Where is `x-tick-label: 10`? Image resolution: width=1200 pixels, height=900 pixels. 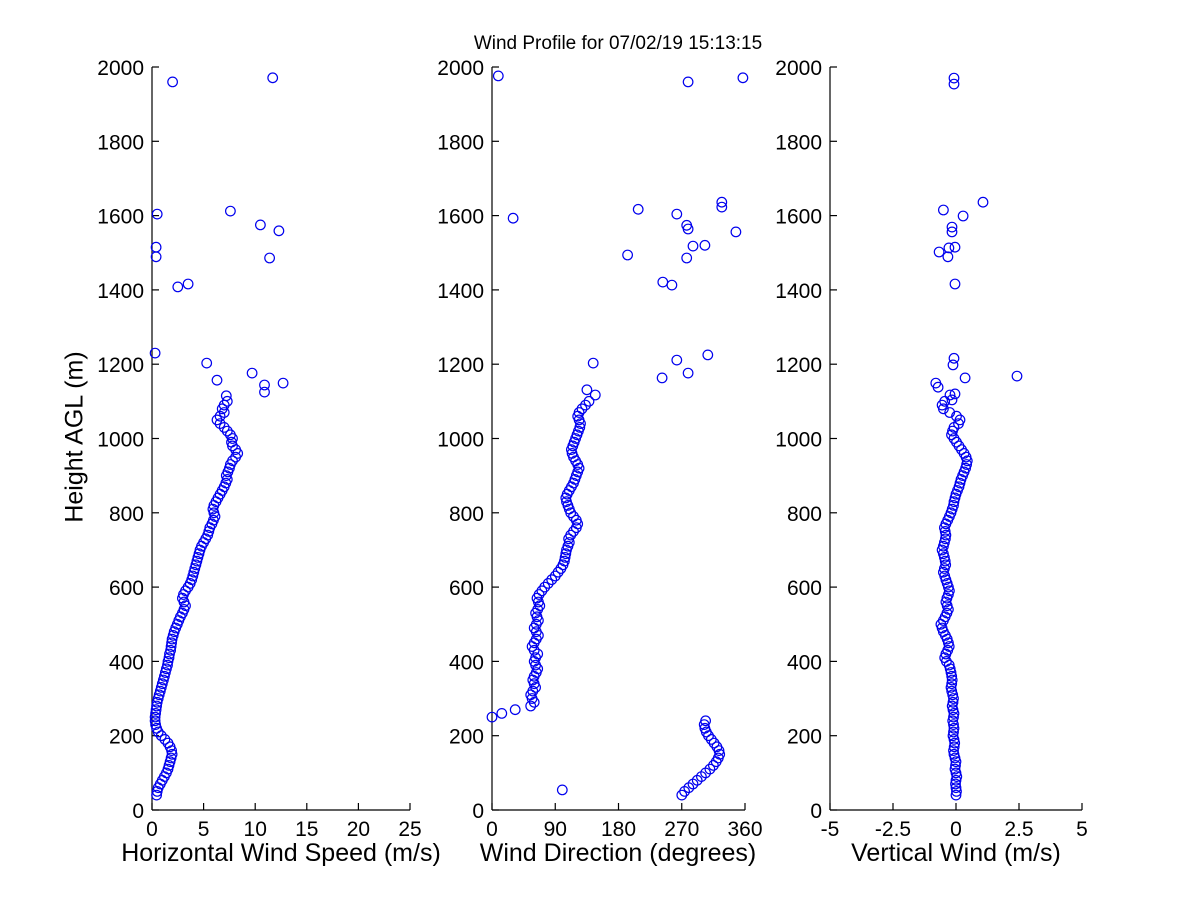 x-tick-label: 10 is located at coordinates (255, 829).